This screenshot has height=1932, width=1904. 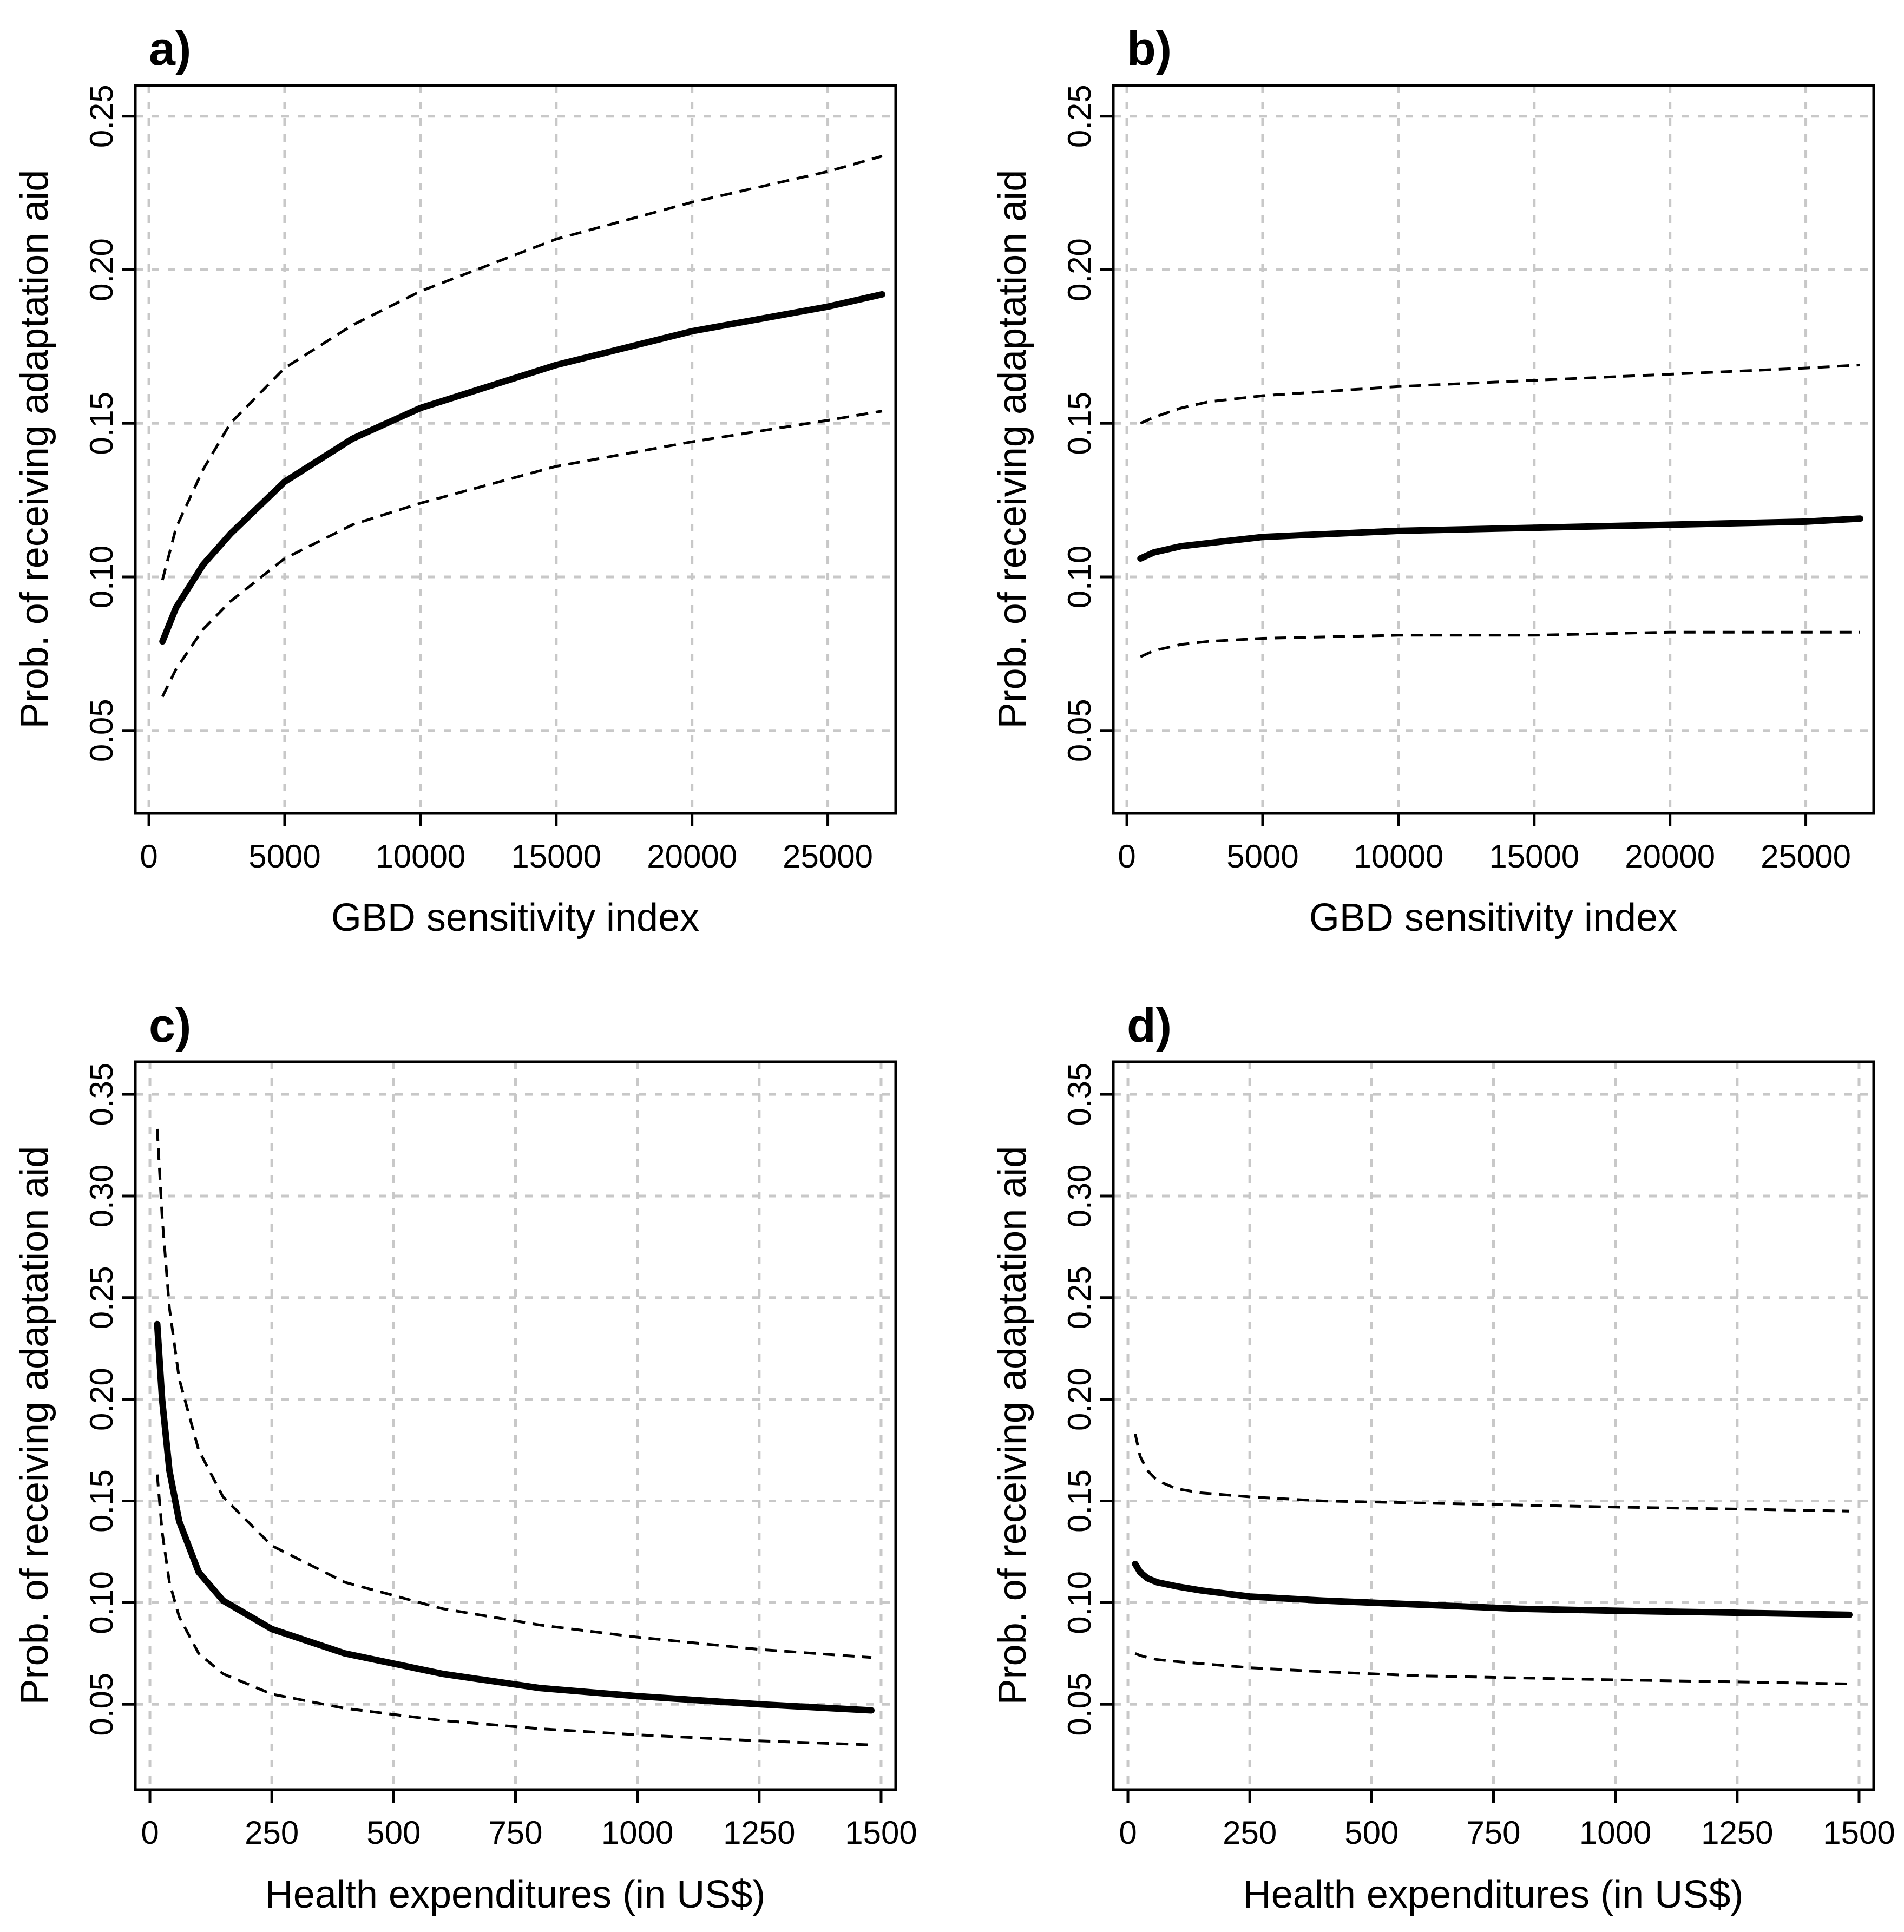 What do you see at coordinates (1079, 423) in the screenshot?
I see `panel-b-y-tick-label-2: 0.15` at bounding box center [1079, 423].